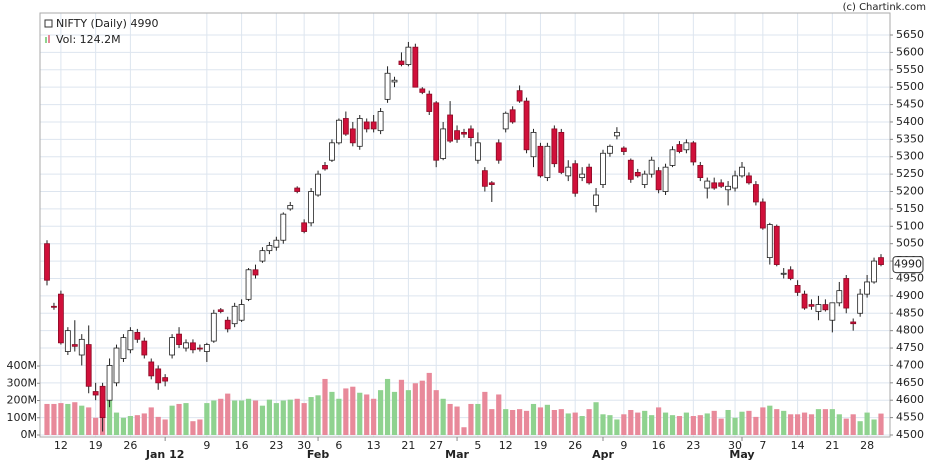 The height and width of the screenshot is (465, 930). What do you see at coordinates (910, 86) in the screenshot?
I see `y-tick-label: 5500` at bounding box center [910, 86].